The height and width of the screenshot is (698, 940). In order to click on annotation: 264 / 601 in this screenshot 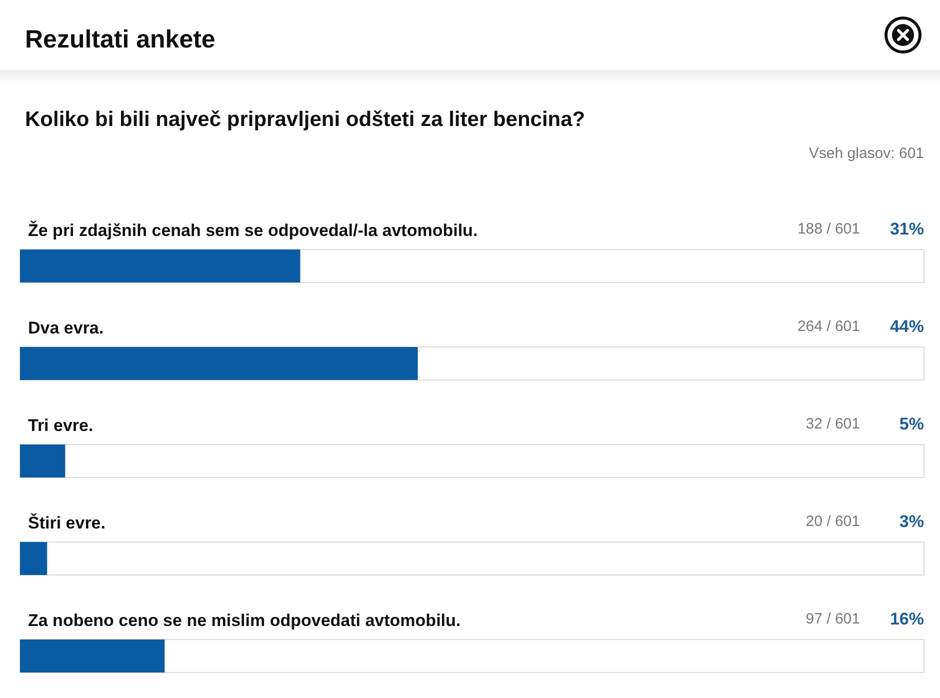, I will do `click(828, 326)`.